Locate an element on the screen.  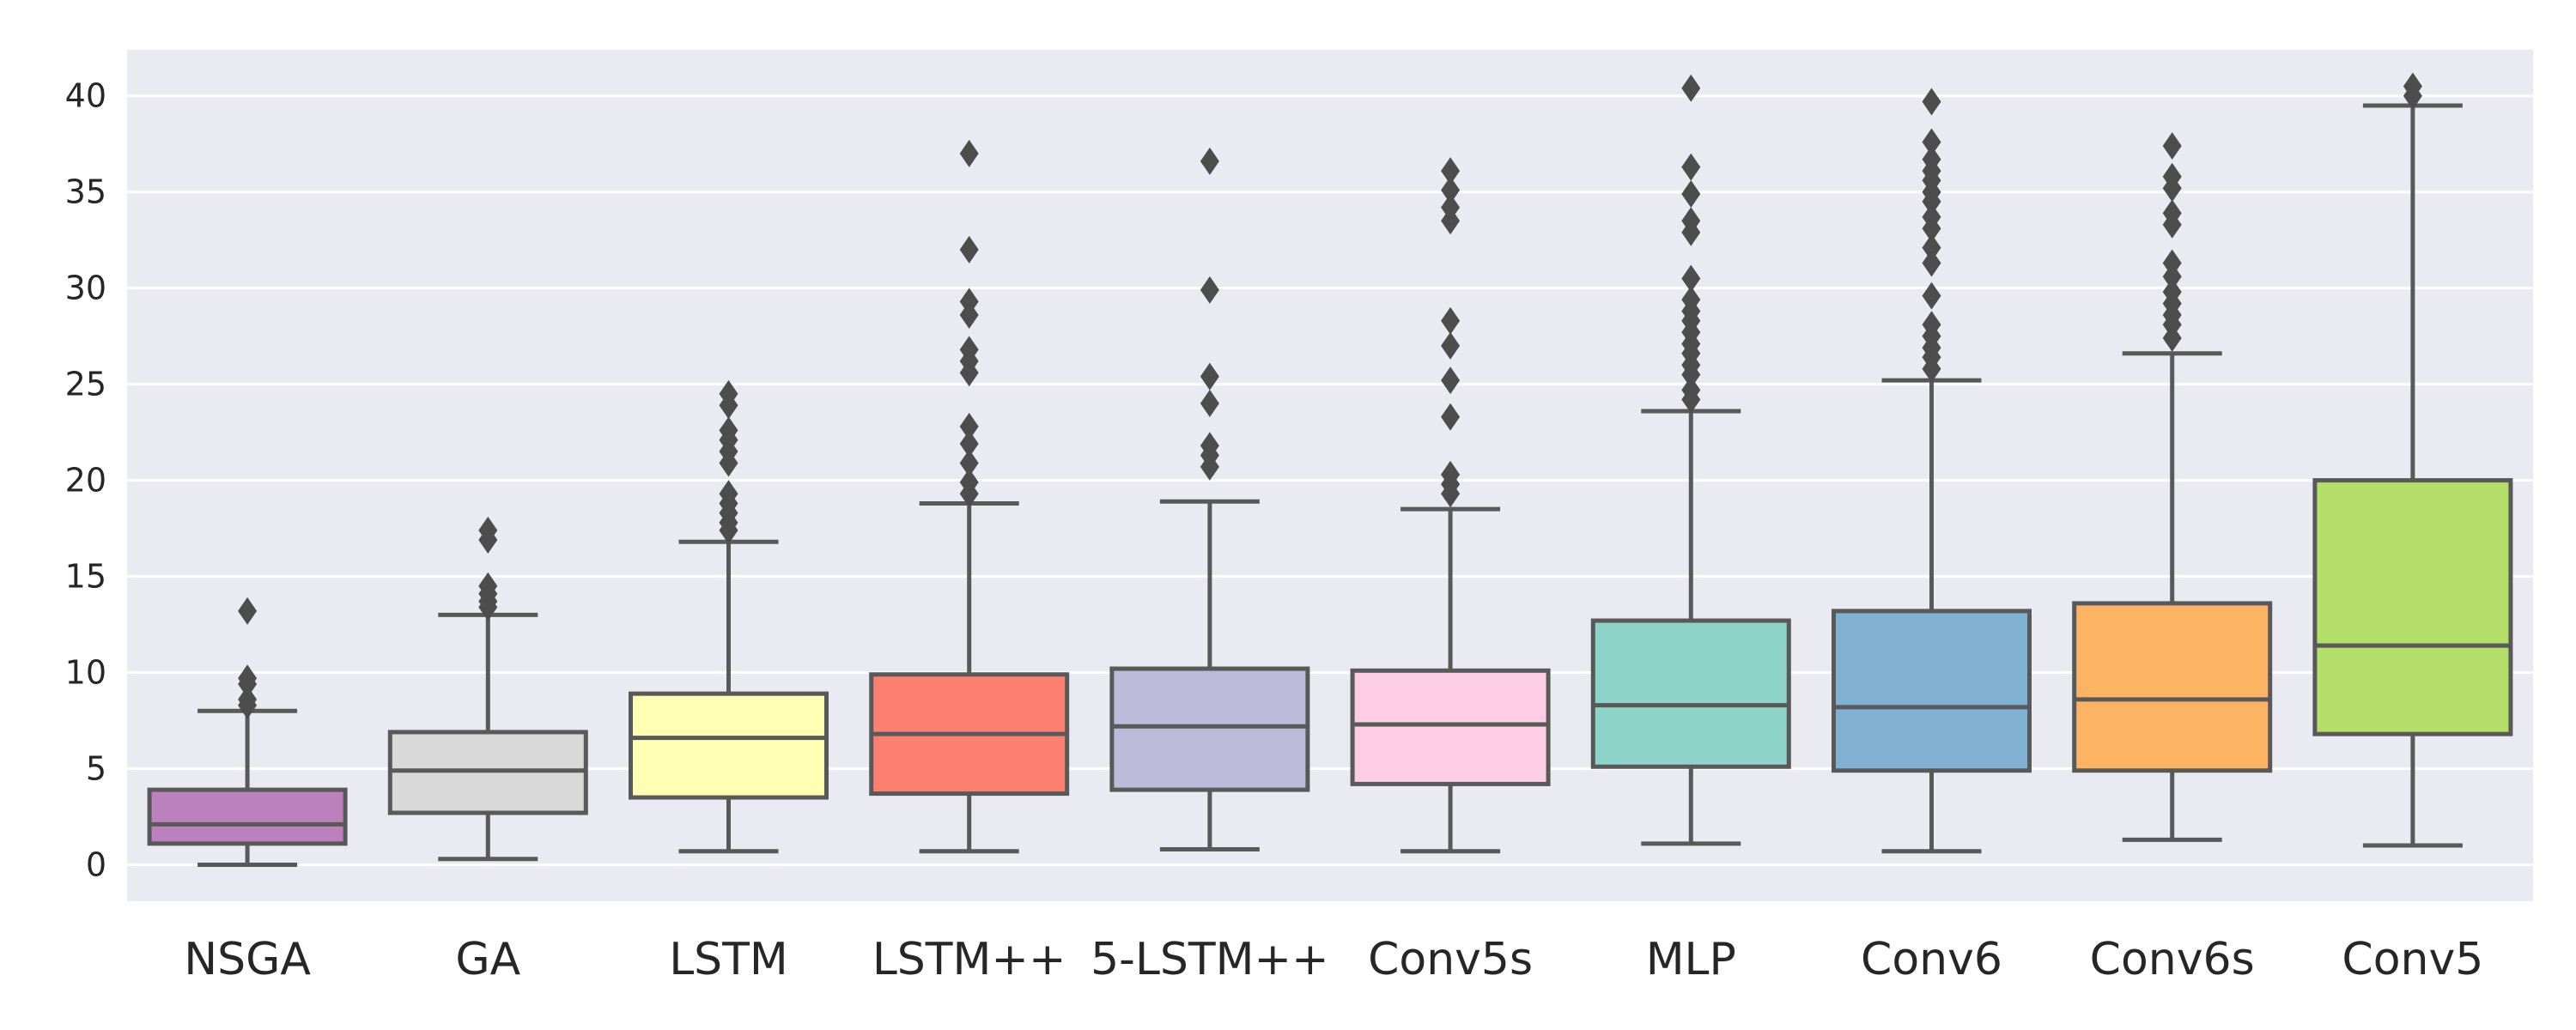
y-tick-label-3: 15 is located at coordinates (85, 577).